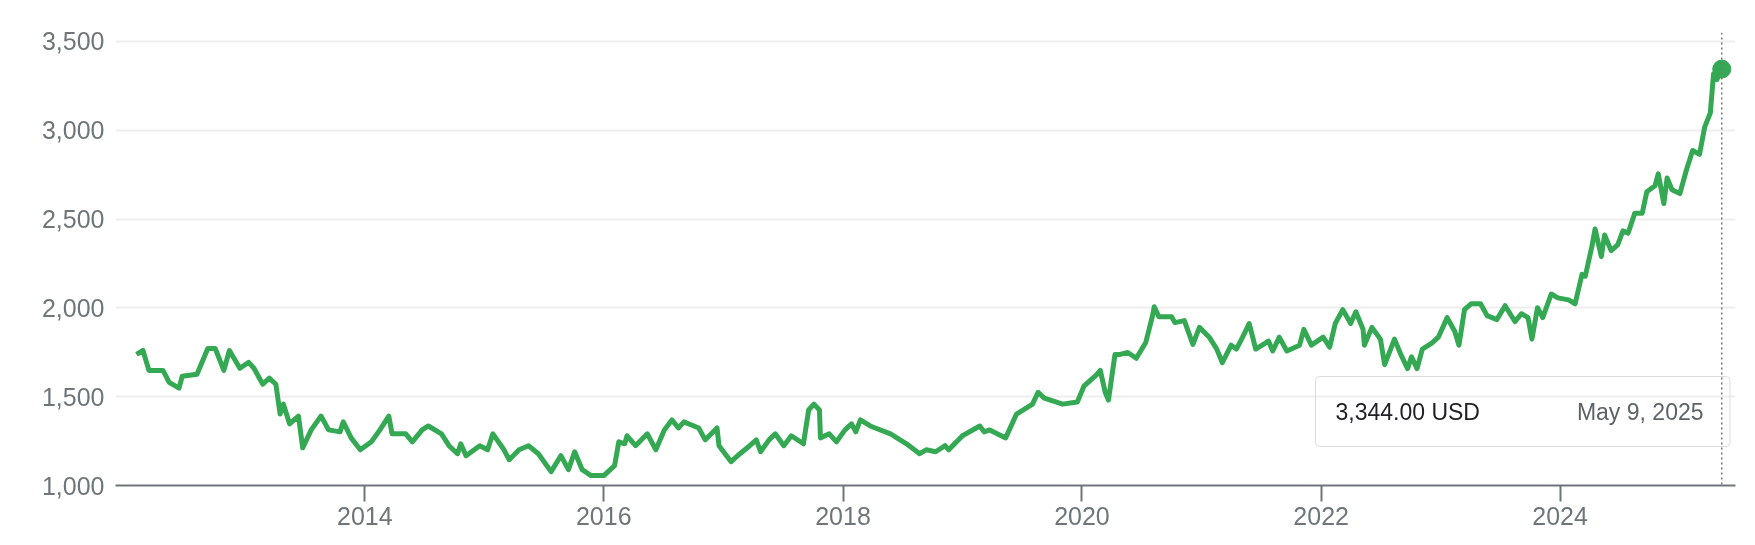  Describe the element at coordinates (1321, 515) in the screenshot. I see `x-tick-label: 2022` at that location.